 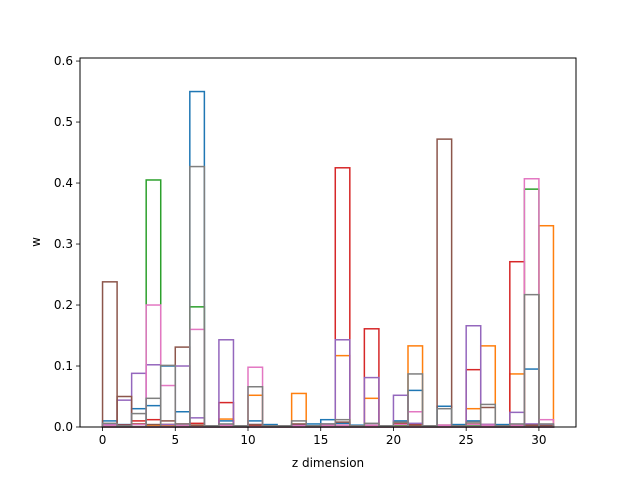 What do you see at coordinates (103, 440) in the screenshot?
I see `x-tick-label: 0` at bounding box center [103, 440].